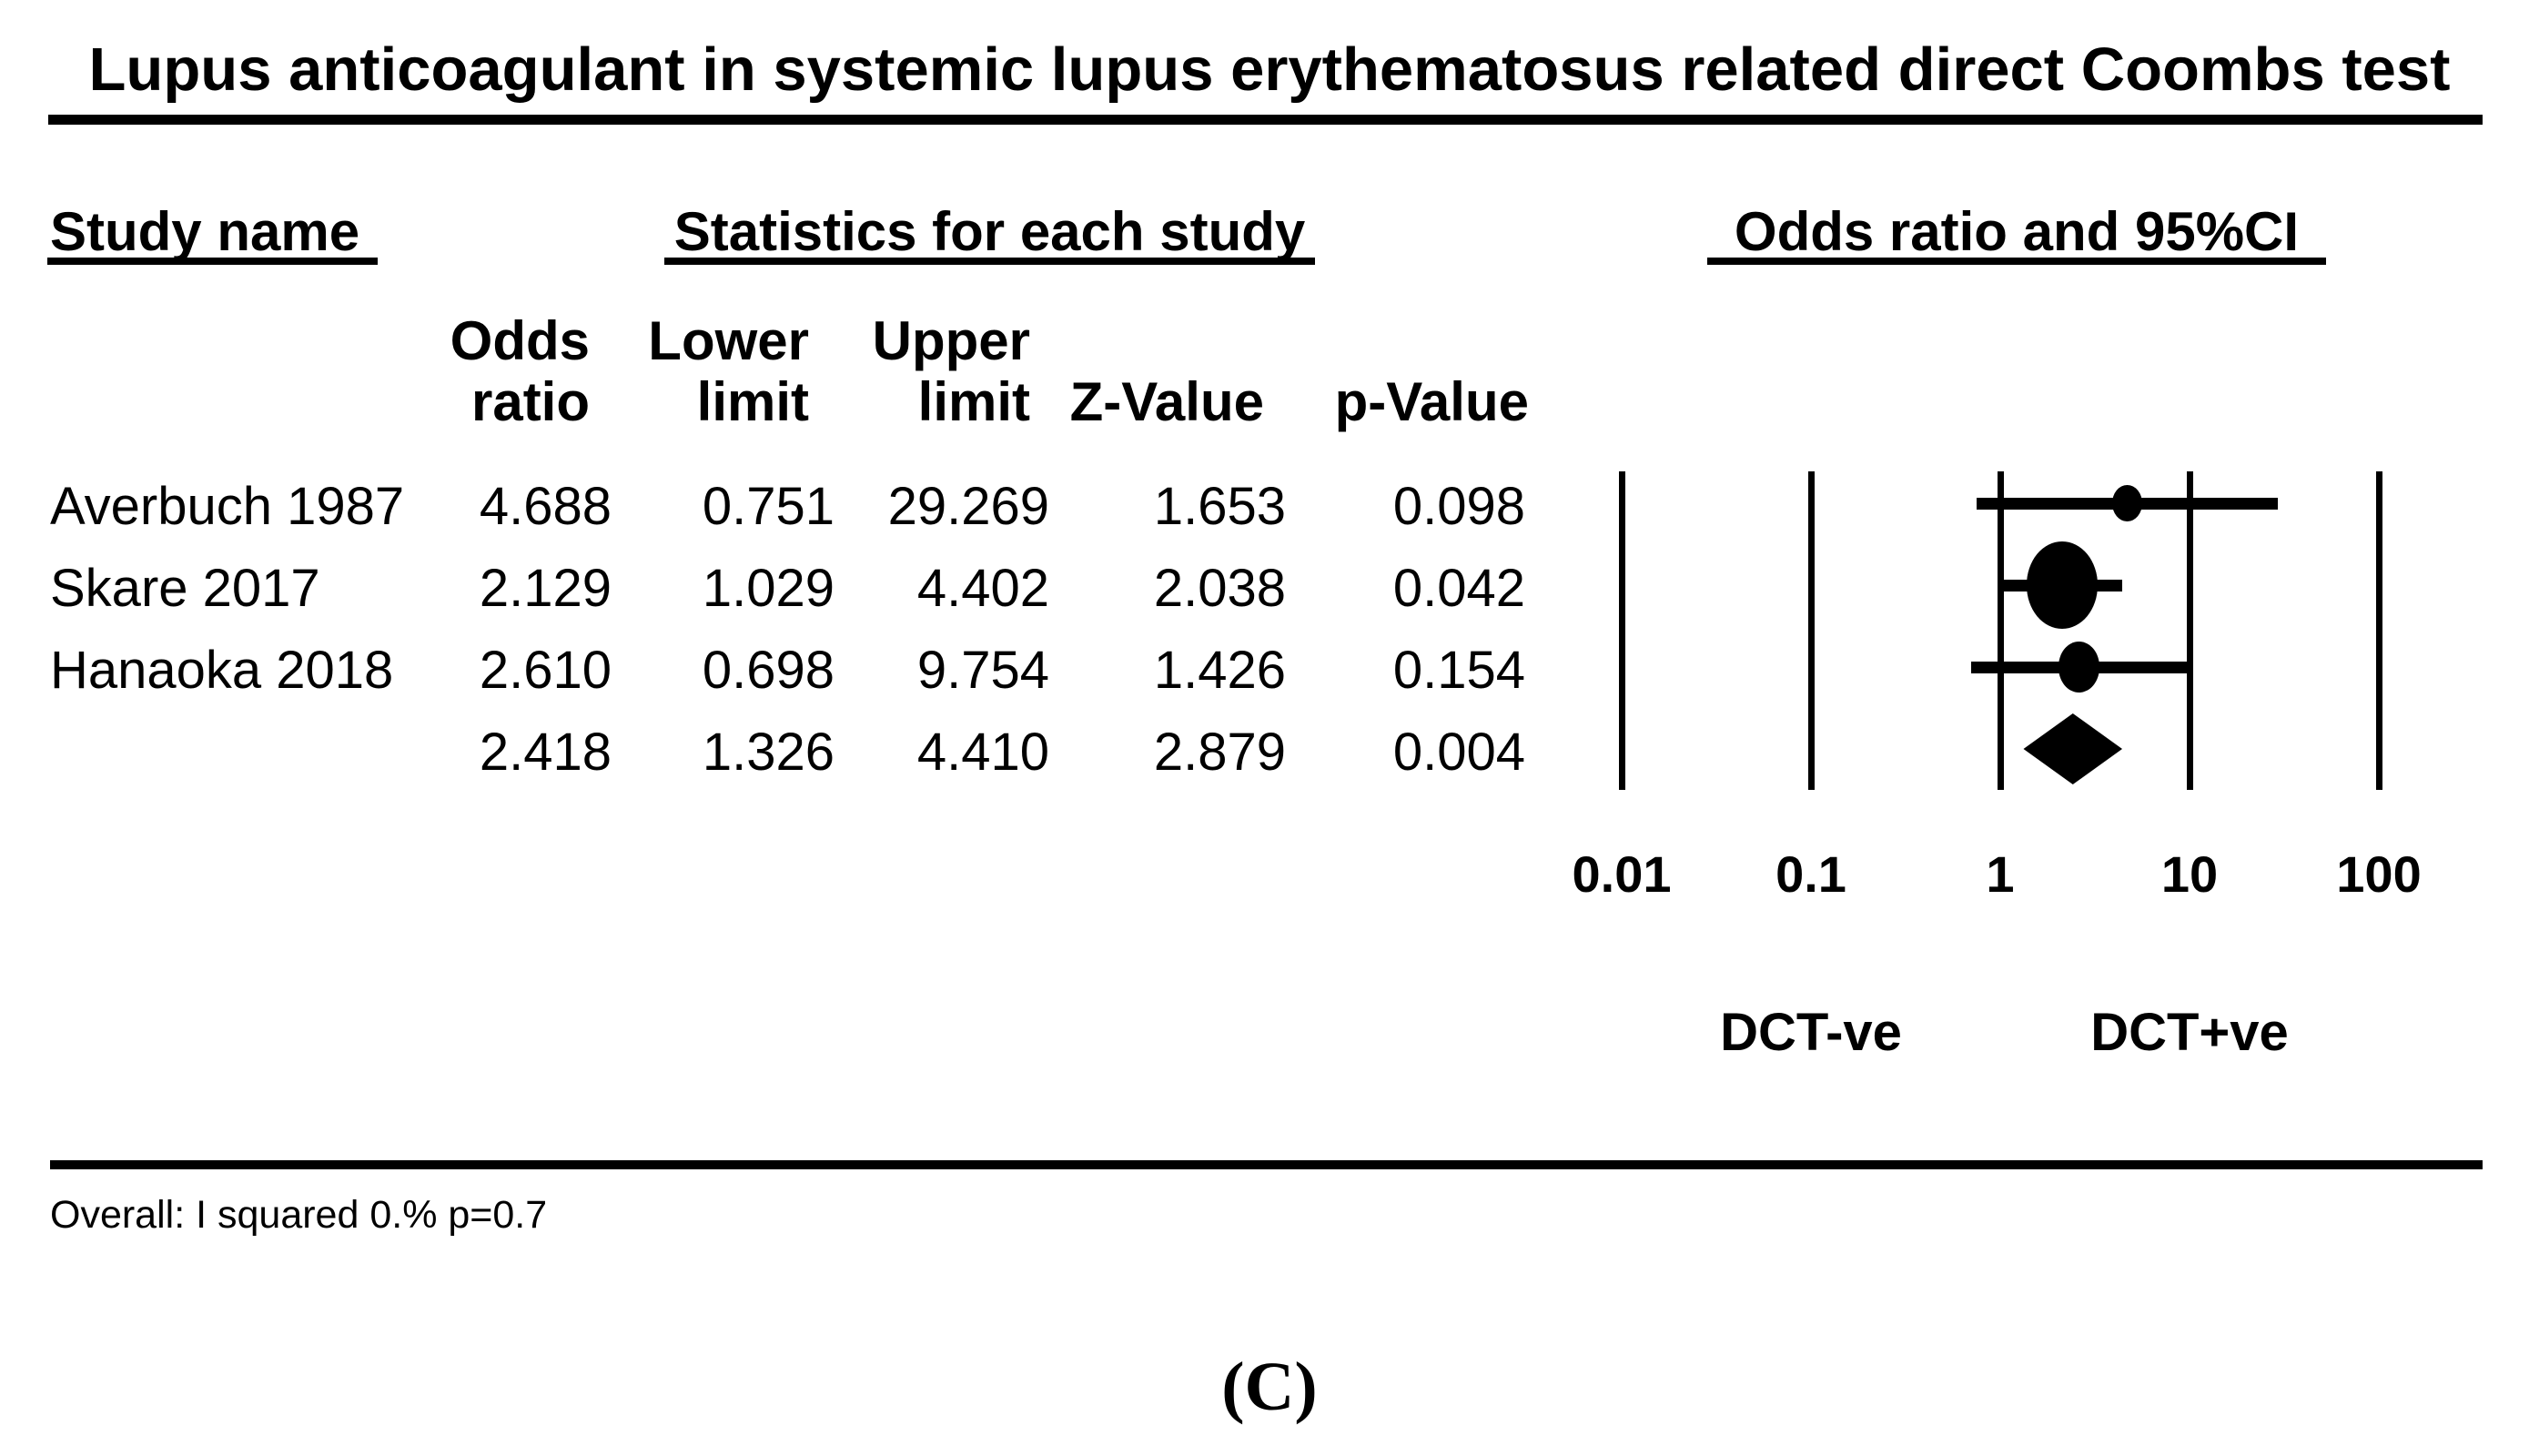 The width and height of the screenshot is (2539, 1456). Describe the element at coordinates (1458, 753) in the screenshot. I see `table-cell: 0.004` at that location.